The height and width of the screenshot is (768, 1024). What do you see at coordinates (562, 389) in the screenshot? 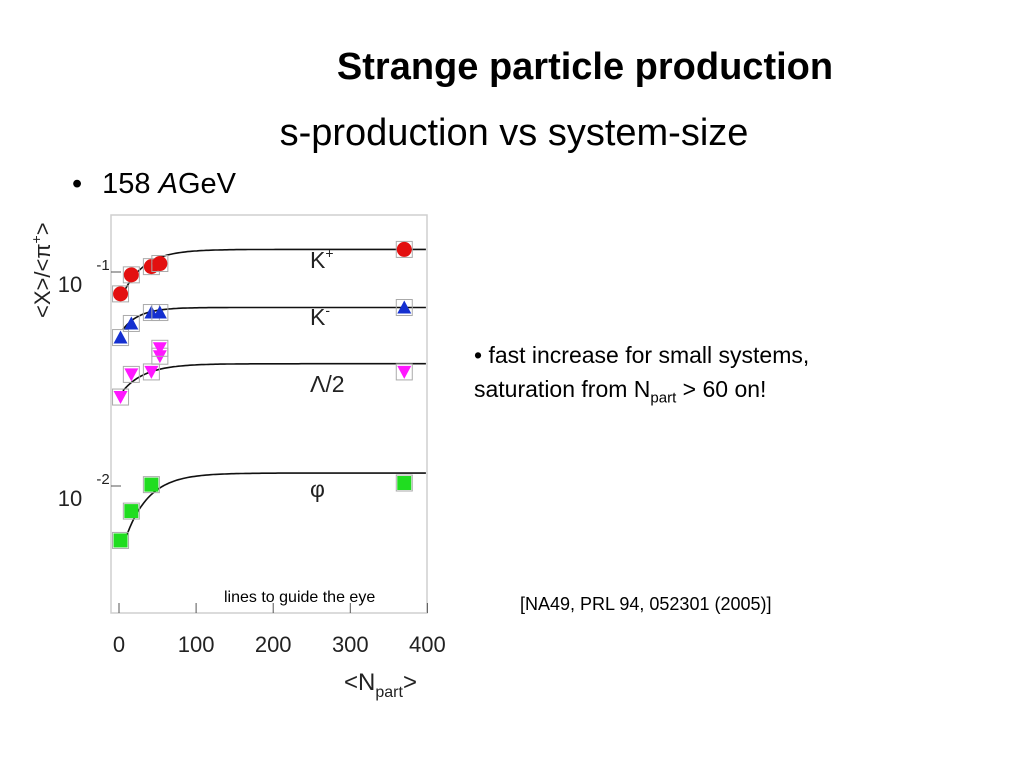
I see `note-text: saturation from N` at bounding box center [562, 389].